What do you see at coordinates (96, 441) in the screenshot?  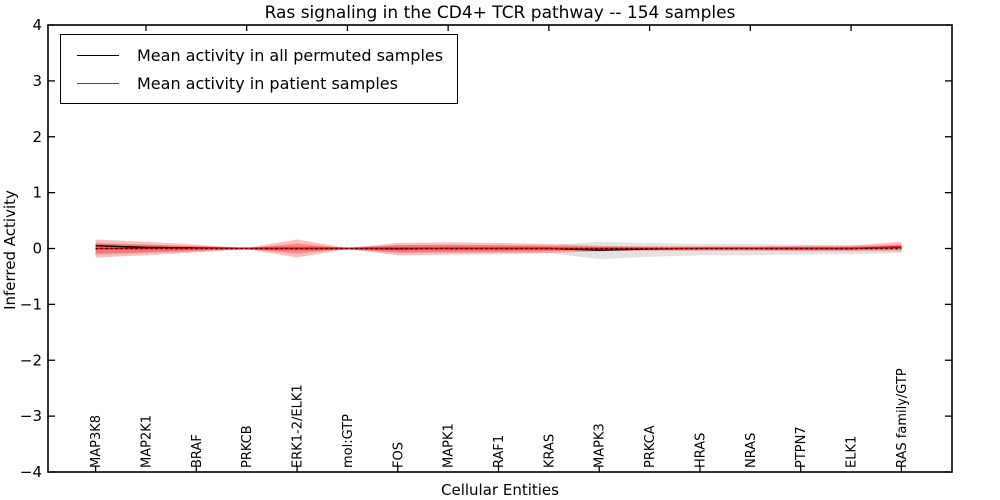 I see `x-tick-label: MAP3K8` at bounding box center [96, 441].